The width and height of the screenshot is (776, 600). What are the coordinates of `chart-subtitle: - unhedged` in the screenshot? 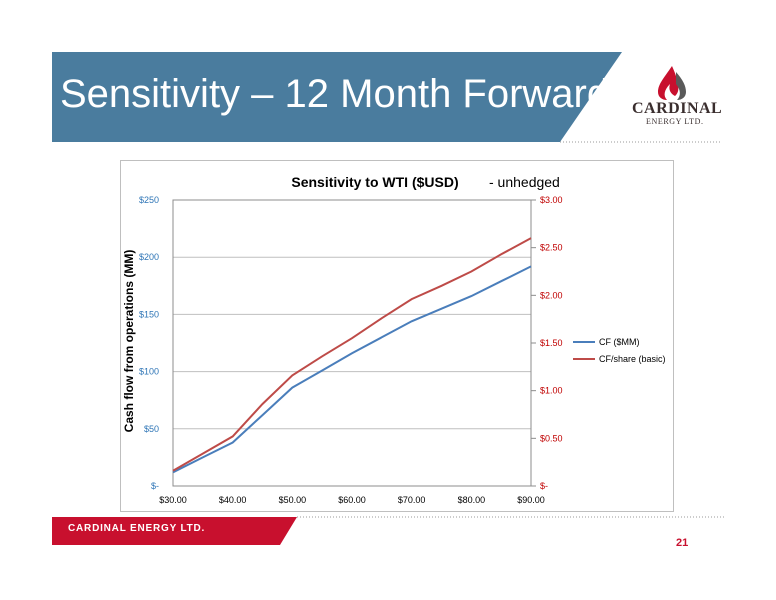 It's located at (524, 182).